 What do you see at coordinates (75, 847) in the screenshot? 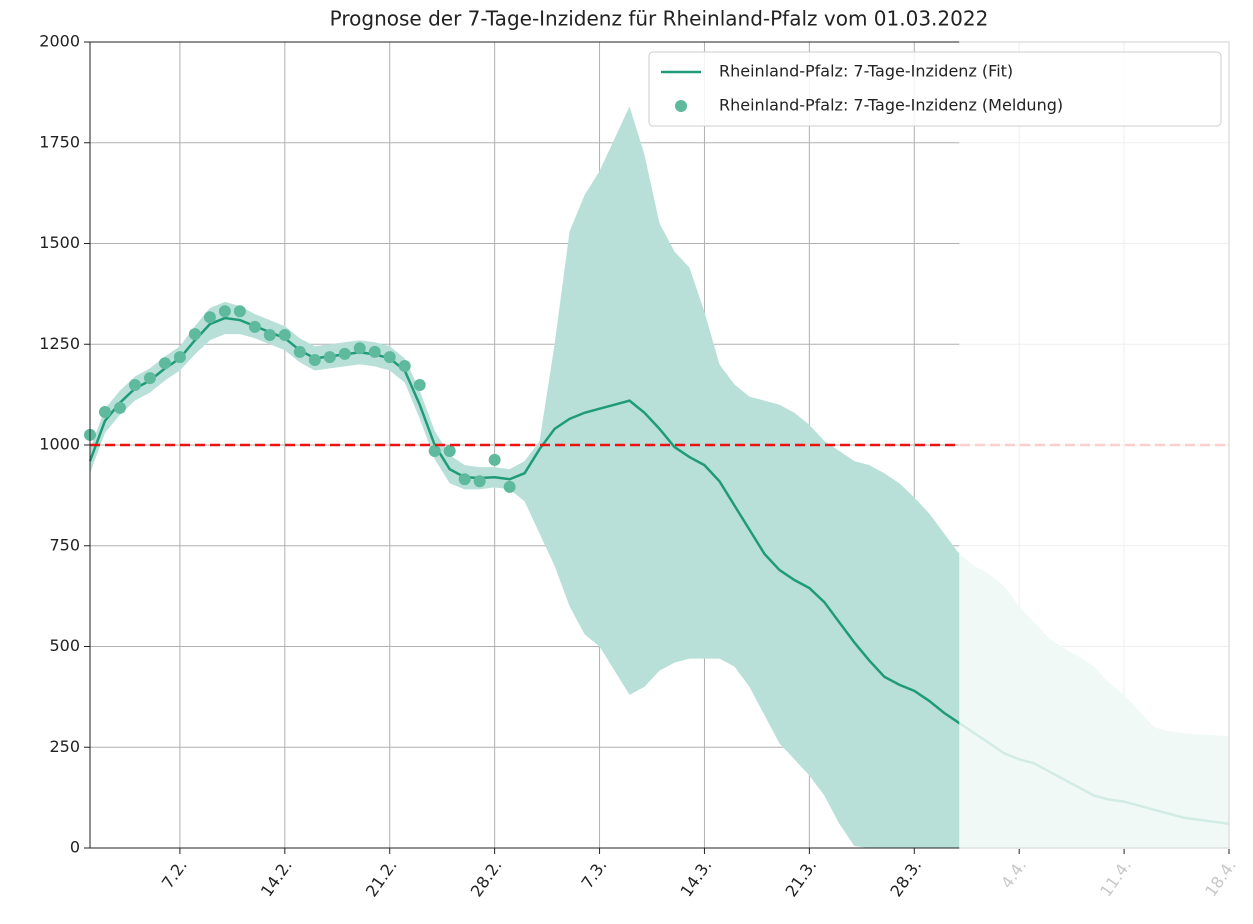
I see `y-tick-label: 0` at bounding box center [75, 847].